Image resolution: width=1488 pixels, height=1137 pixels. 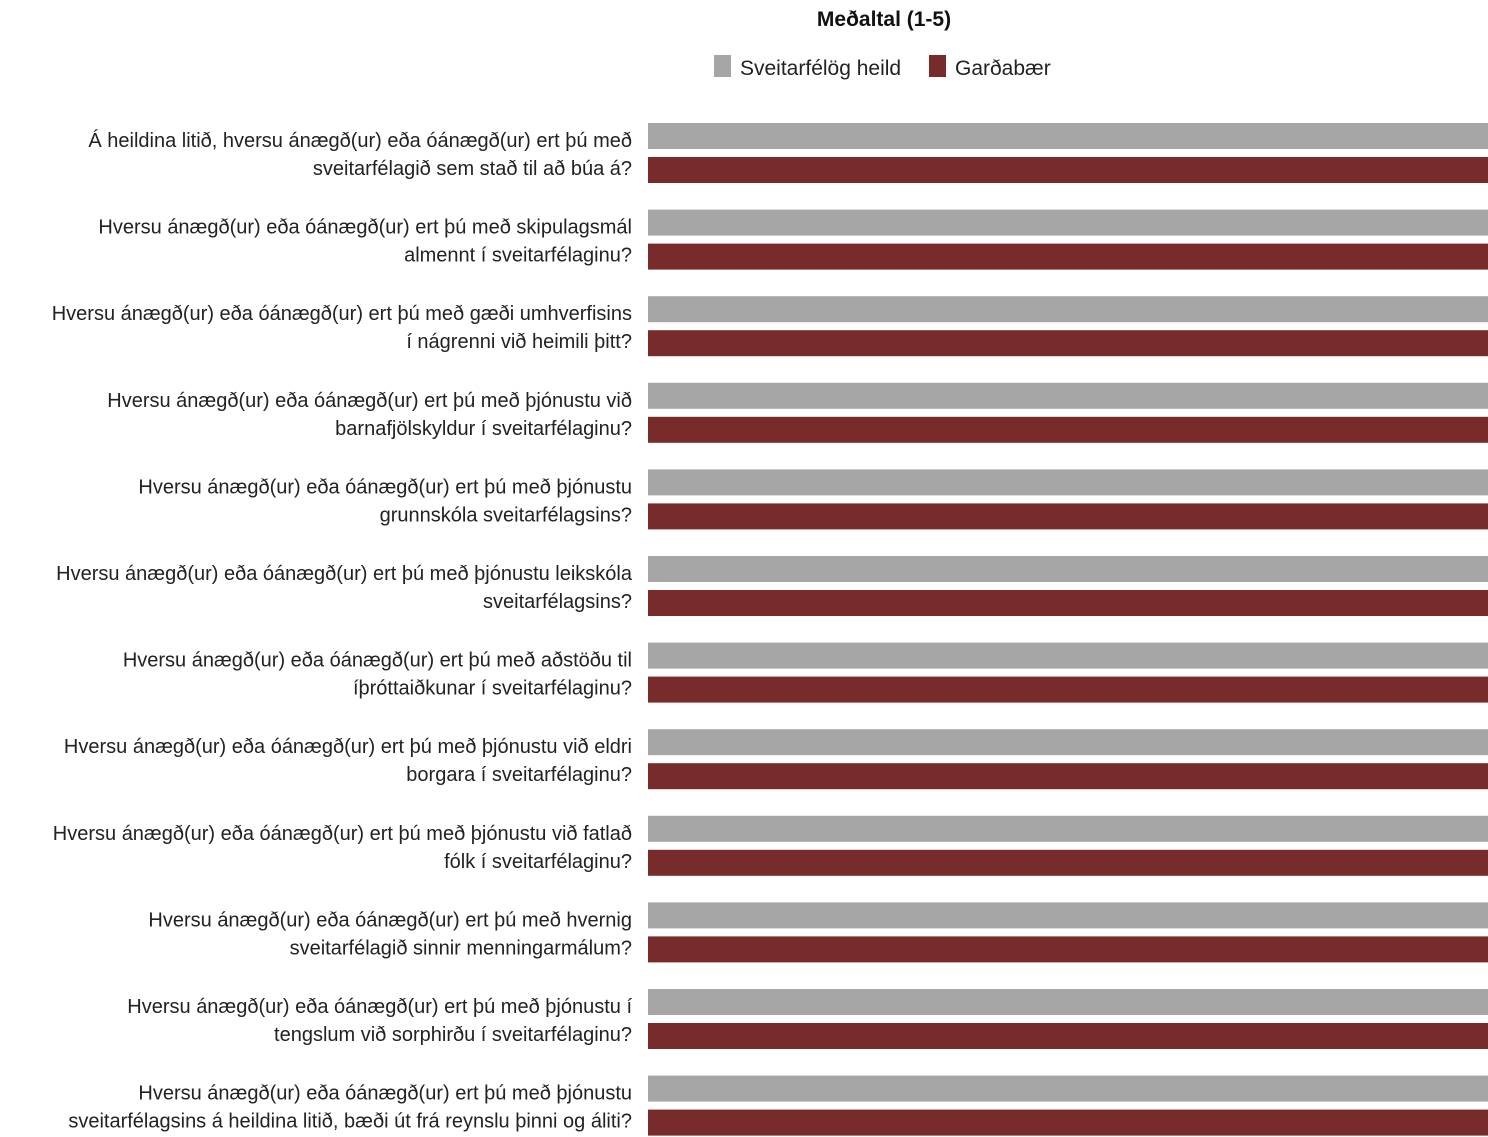 What do you see at coordinates (820, 68) in the screenshot?
I see `legend-label-series-1: Sveitarfélög heild` at bounding box center [820, 68].